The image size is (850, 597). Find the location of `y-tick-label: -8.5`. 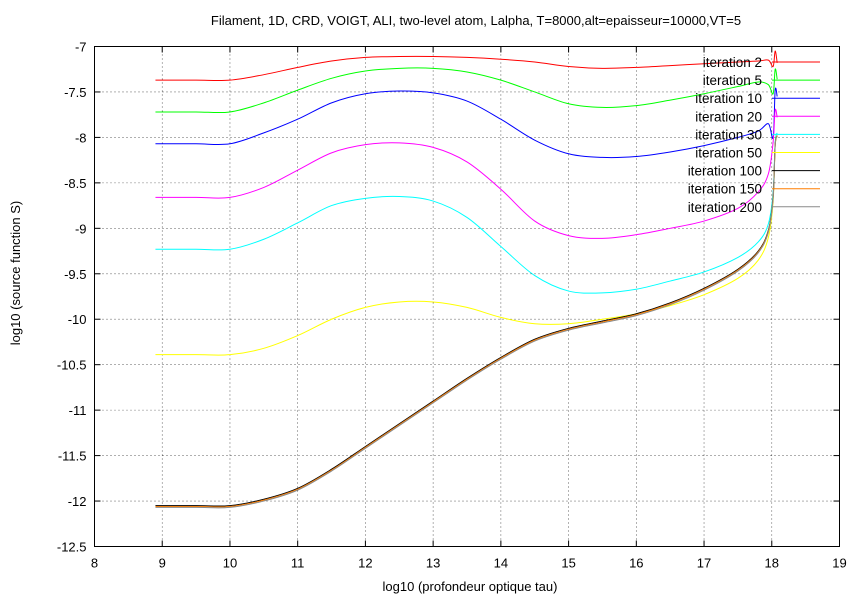

y-tick-label: -8.5 is located at coordinates (75, 183).